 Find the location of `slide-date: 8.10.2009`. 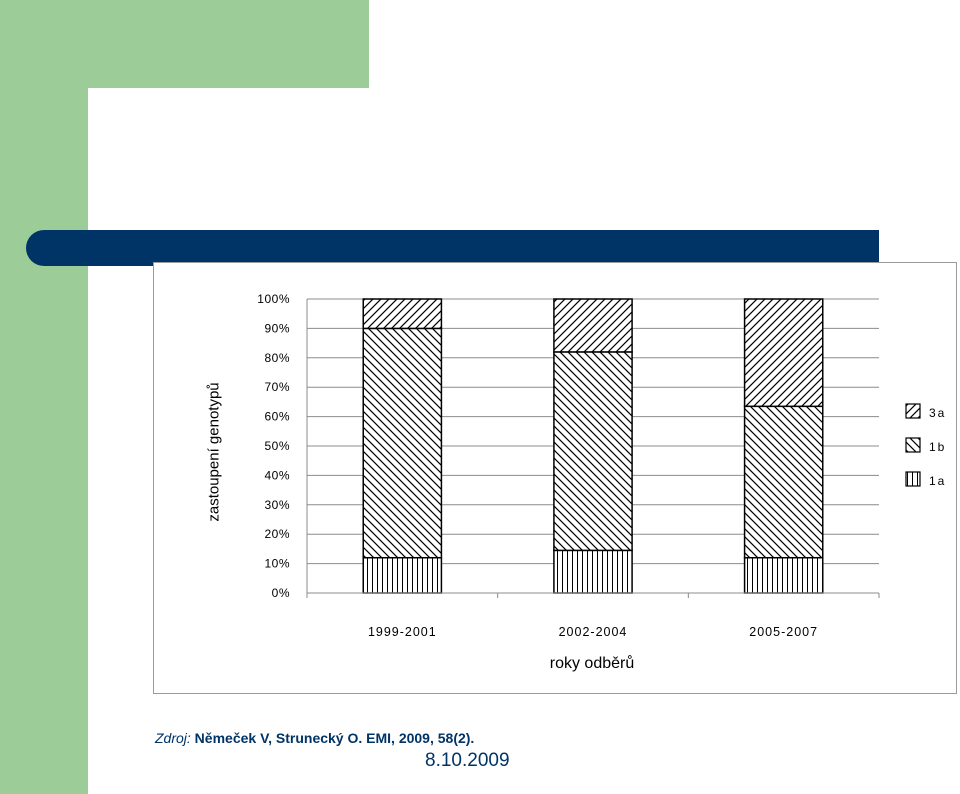

slide-date: 8.10.2009 is located at coordinates (467, 760).